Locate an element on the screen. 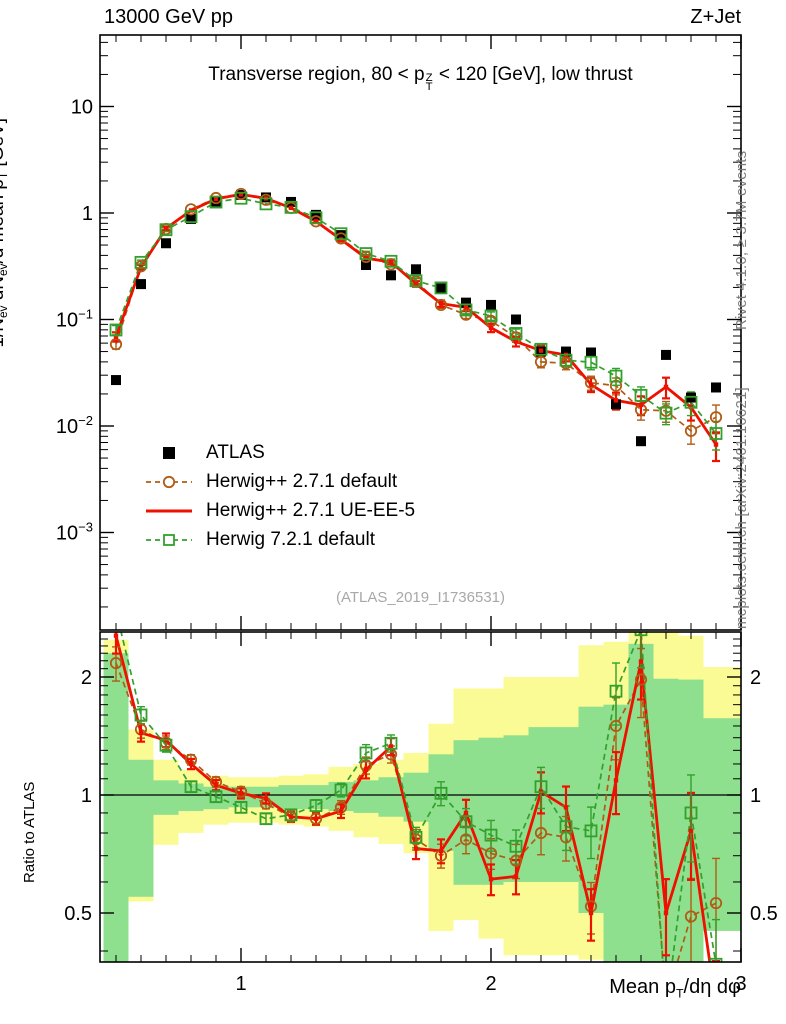 Image resolution: width=786 pixels, height=1024 pixels. main-y-tick-label: 10⁻¹ is located at coordinates (74, 319).